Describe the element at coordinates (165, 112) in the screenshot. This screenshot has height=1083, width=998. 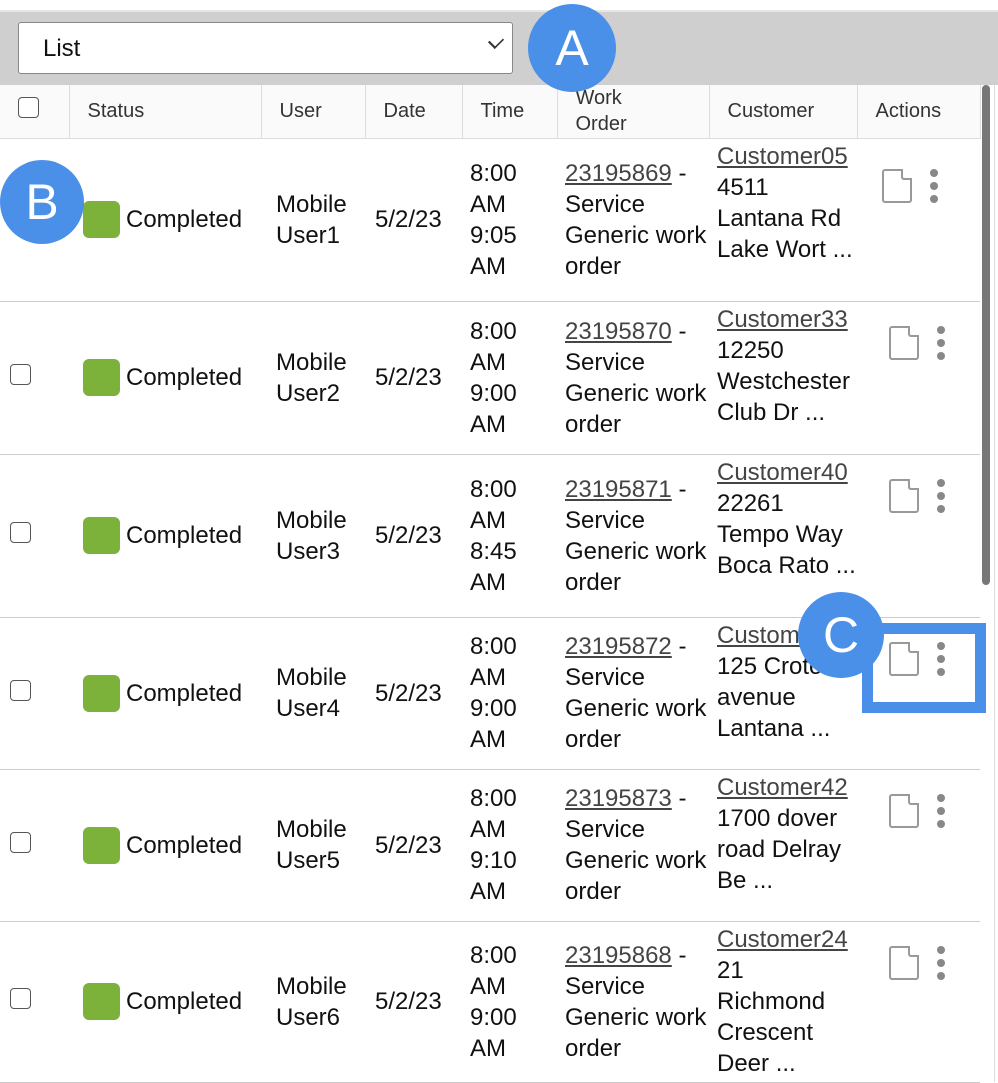
I see `header-status: Status` at that location.